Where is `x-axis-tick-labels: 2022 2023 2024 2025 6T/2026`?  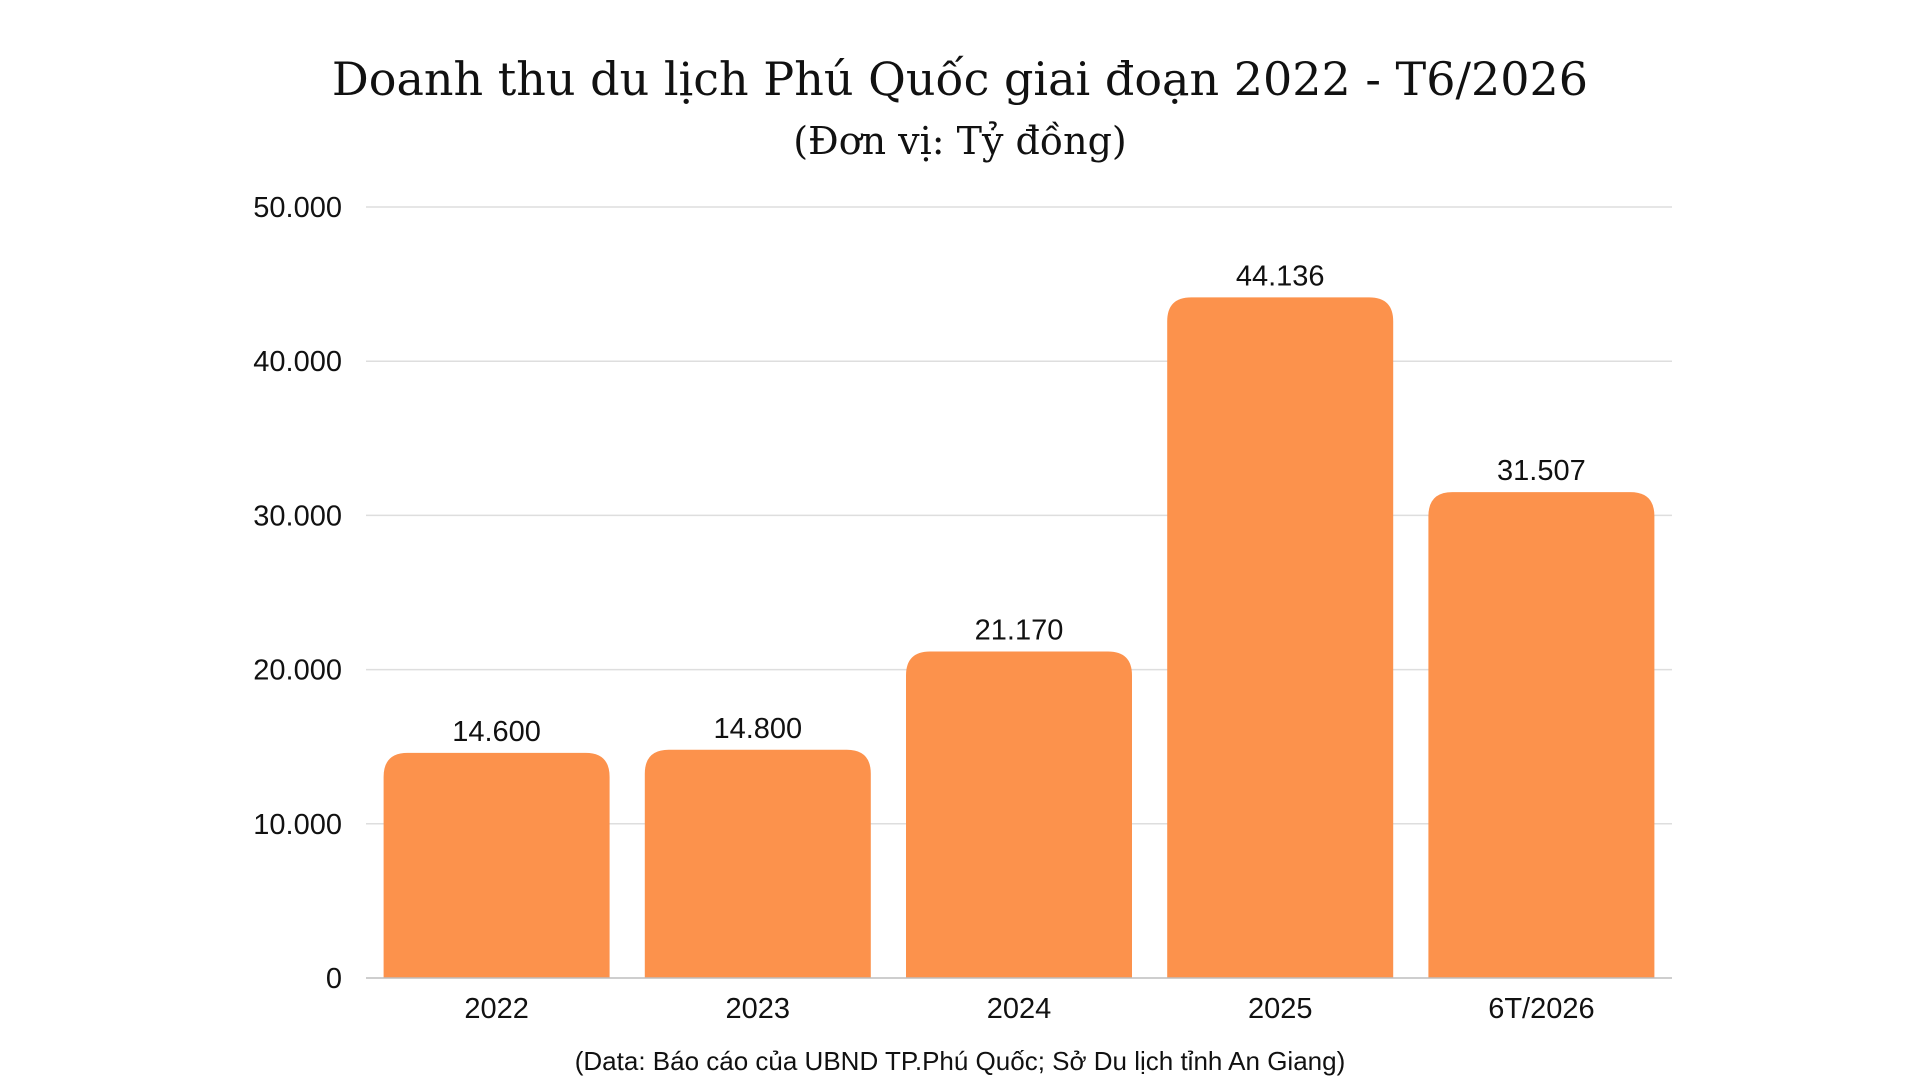
x-axis-tick-labels: 2022 2023 2024 2025 6T/2026 is located at coordinates (1029, 1009).